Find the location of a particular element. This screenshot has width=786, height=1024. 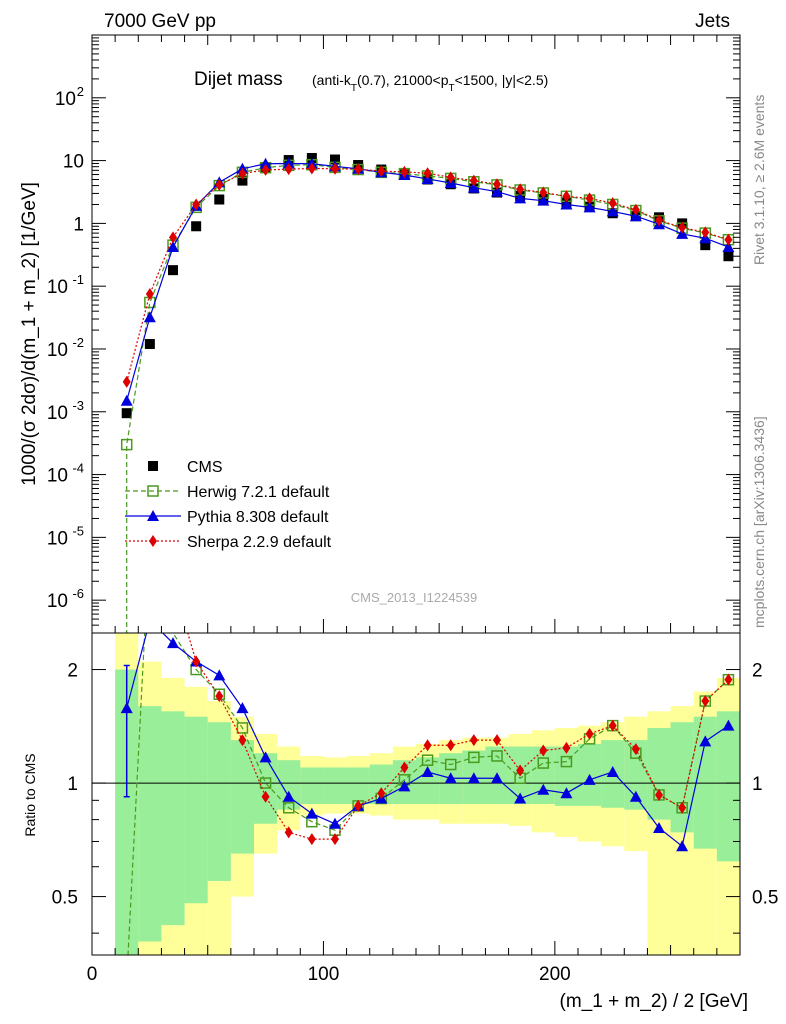

x-tick-label: 0 is located at coordinates (92, 974).